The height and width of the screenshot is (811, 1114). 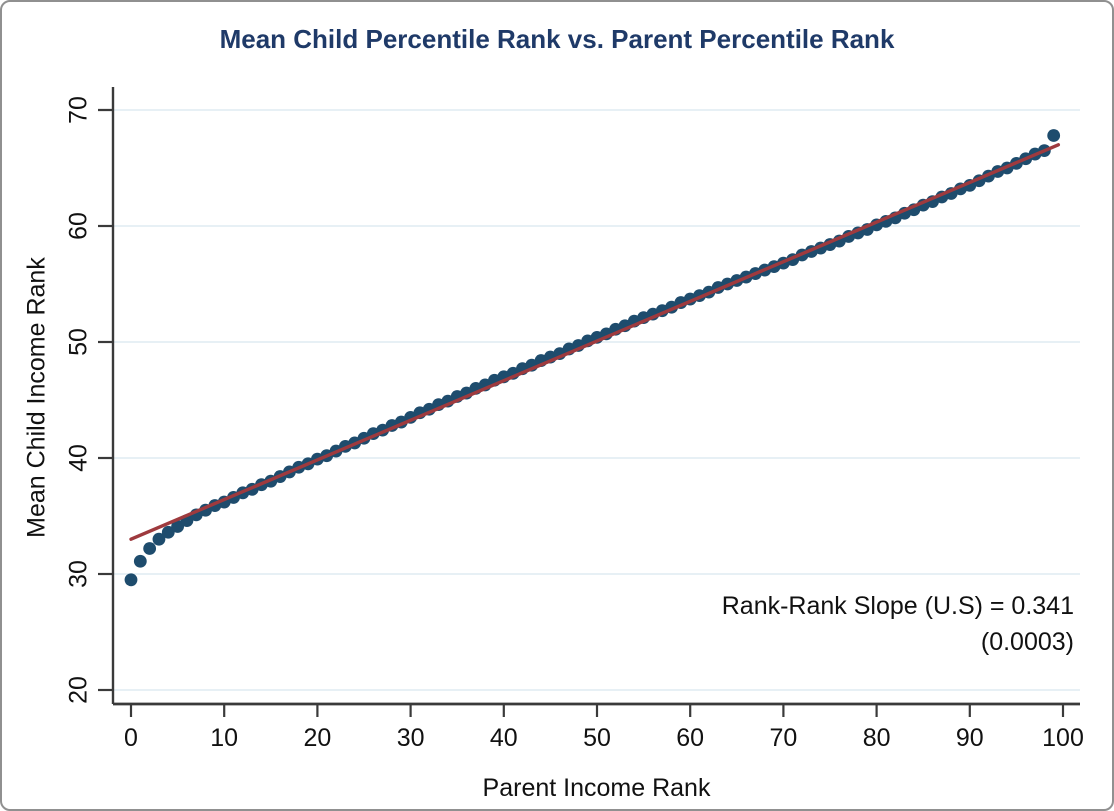 What do you see at coordinates (877, 738) in the screenshot?
I see `x-tick-label: 80` at bounding box center [877, 738].